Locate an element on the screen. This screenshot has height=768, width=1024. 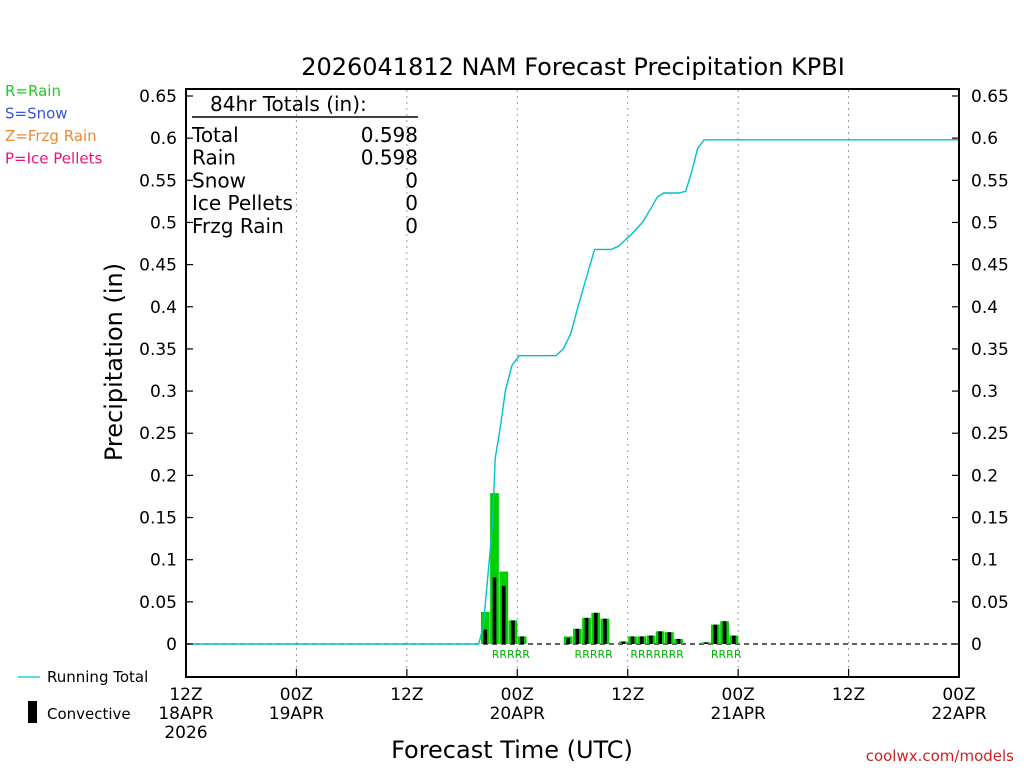
totals-row-label: Rain is located at coordinates (214, 158).